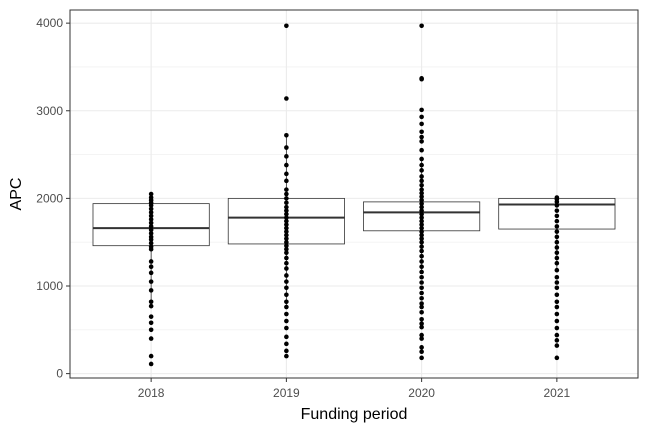 The image size is (648, 432). Describe the element at coordinates (151, 393) in the screenshot. I see `x-tick-label: 2018` at that location.